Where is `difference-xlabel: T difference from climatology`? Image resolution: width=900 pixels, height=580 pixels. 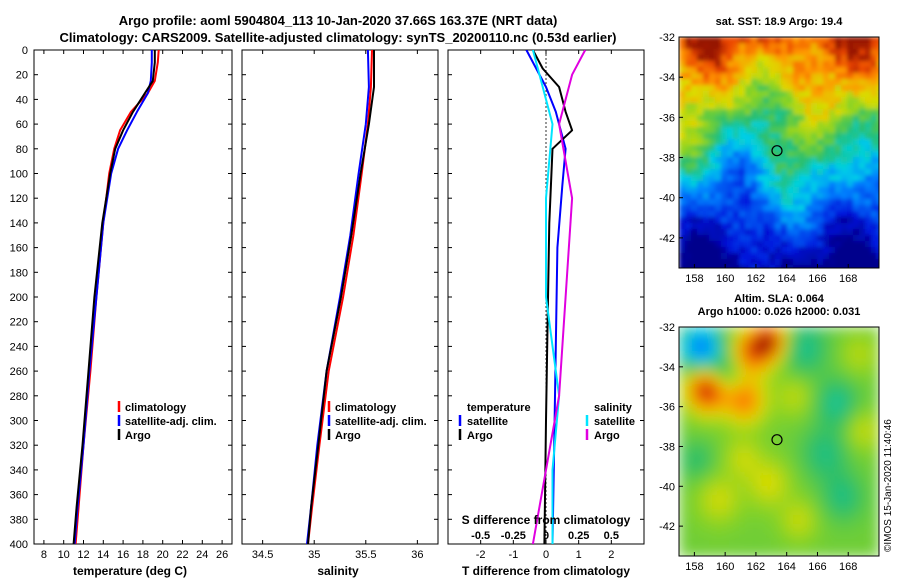
difference-xlabel: T difference from climatology is located at coordinates (546, 571).